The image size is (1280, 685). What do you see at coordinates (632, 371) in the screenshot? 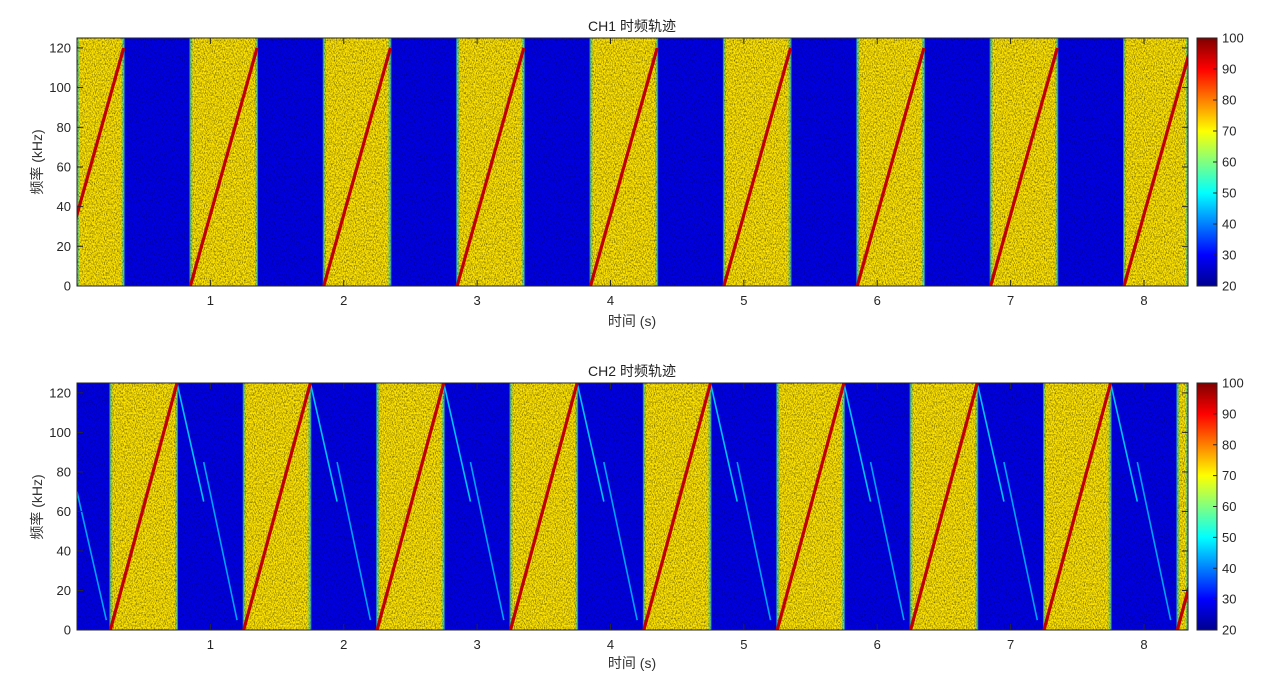
I see `ch2-title: CH2 时频轨迹` at bounding box center [632, 371].